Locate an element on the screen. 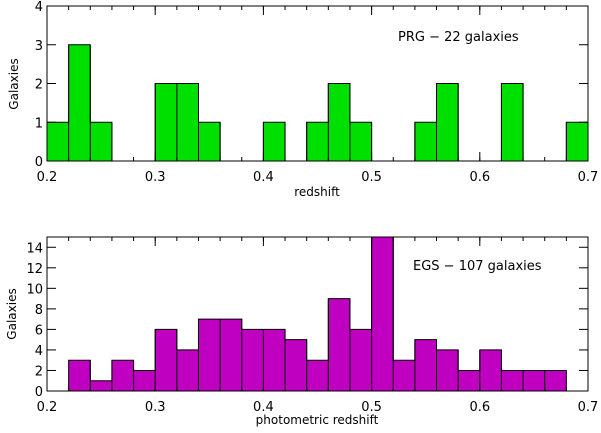  egs-y-axis-label: Galaxies is located at coordinates (12, 313).